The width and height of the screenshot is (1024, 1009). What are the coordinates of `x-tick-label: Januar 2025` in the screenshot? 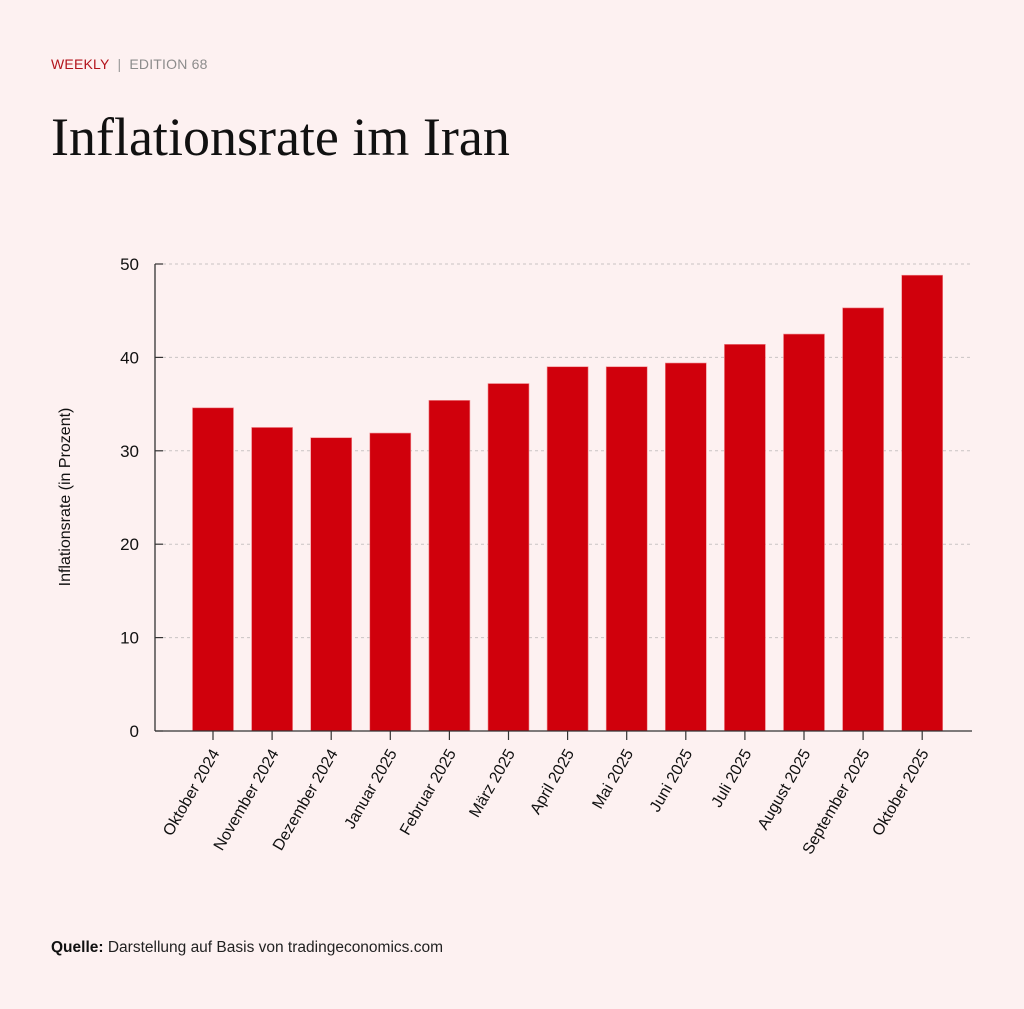 It's located at (371, 789).